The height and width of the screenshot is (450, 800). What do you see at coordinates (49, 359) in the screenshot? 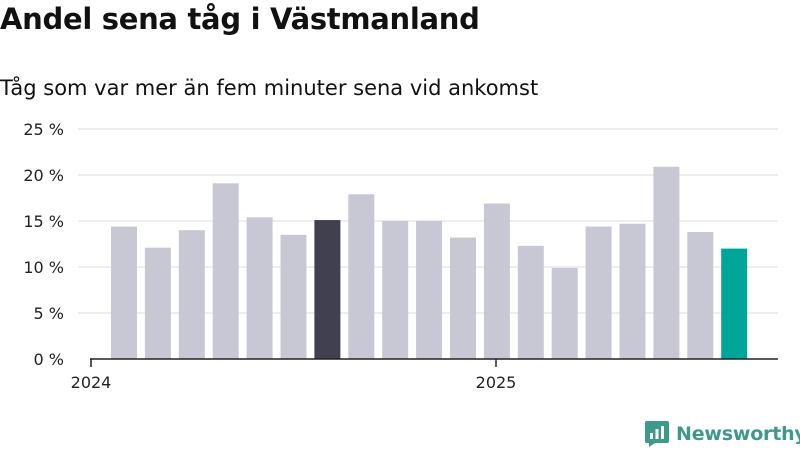
I see `y-tick-label: 0 %` at bounding box center [49, 359].